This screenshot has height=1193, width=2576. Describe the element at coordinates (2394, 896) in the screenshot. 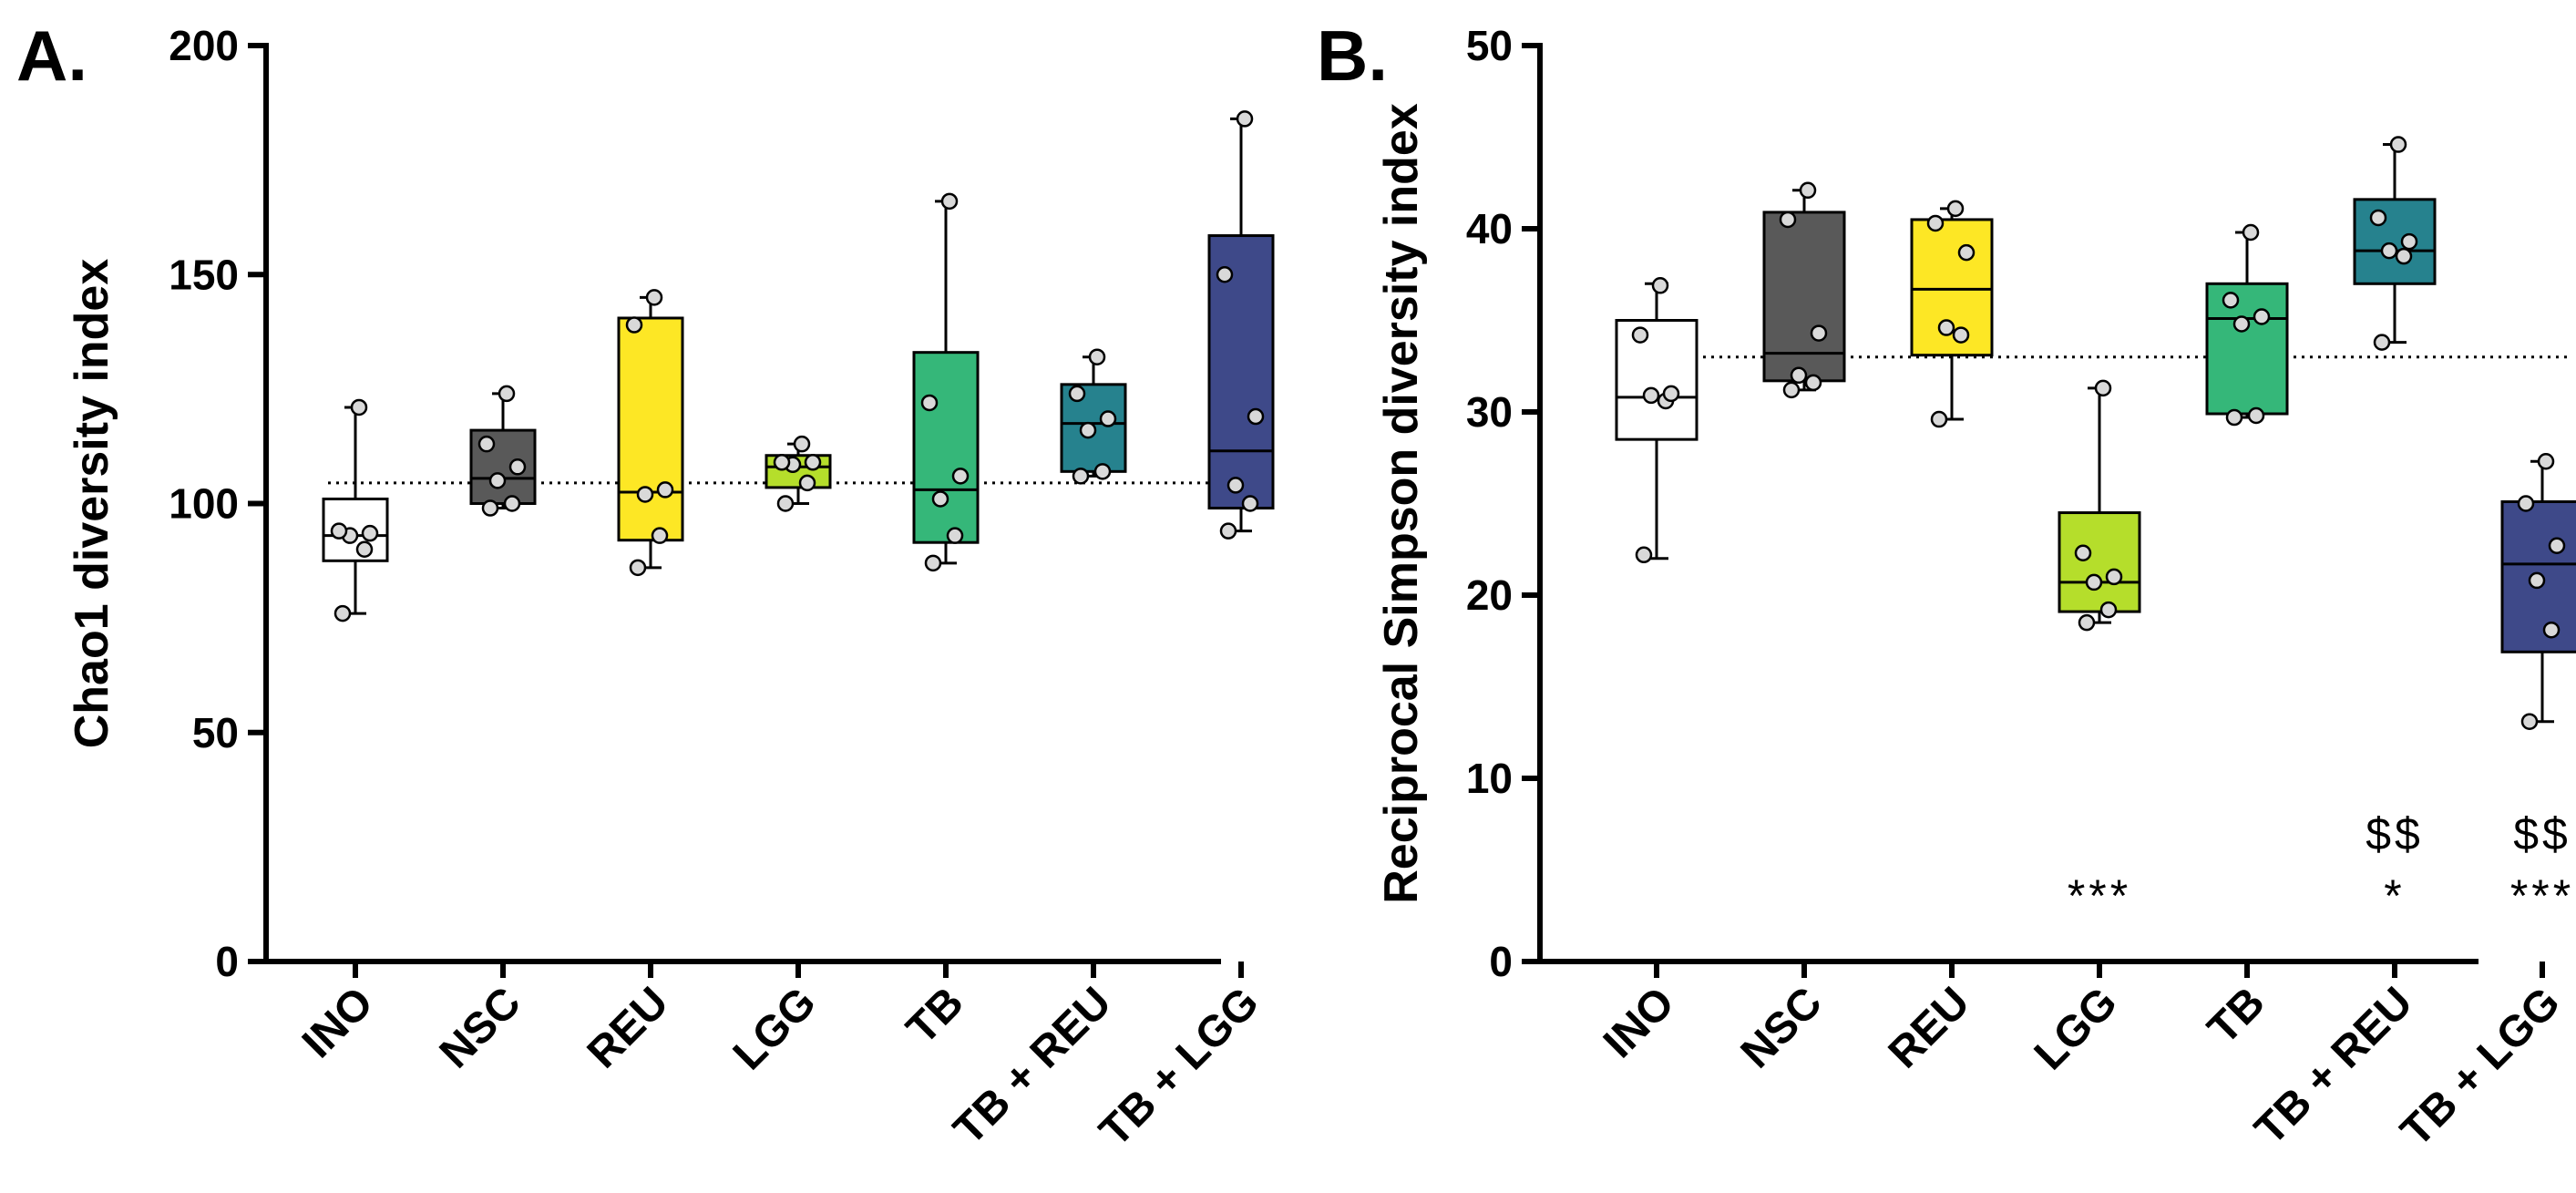

I see `significance-label: *` at that location.